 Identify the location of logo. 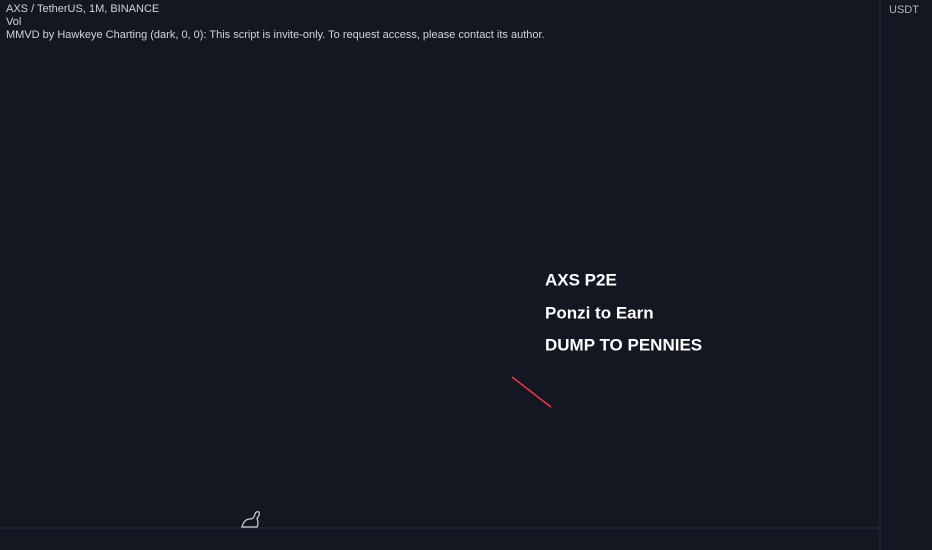
(250, 519).